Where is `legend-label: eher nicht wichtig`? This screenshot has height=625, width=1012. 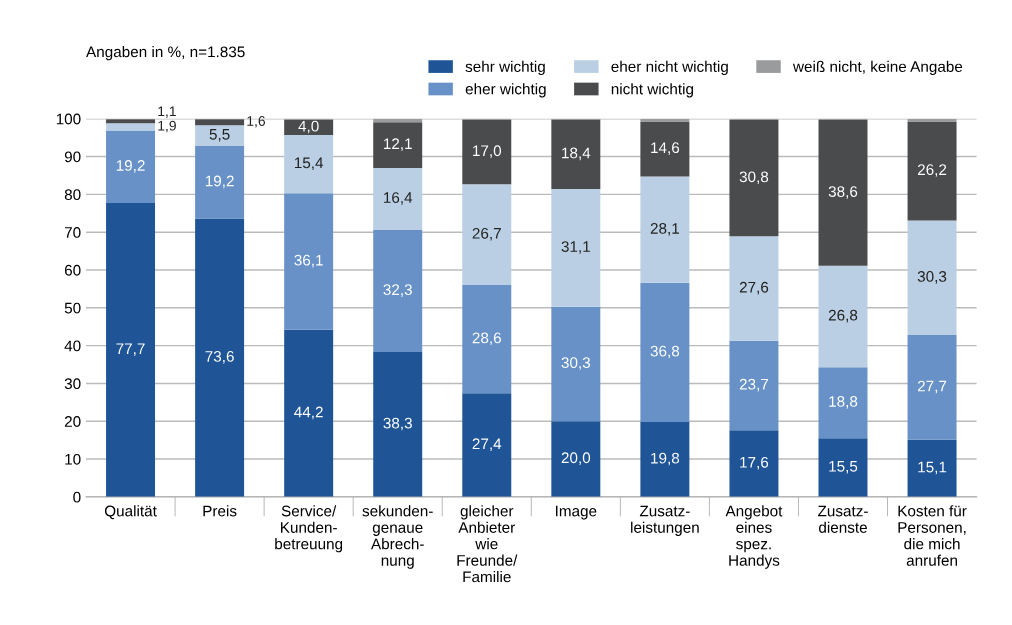 legend-label: eher nicht wichtig is located at coordinates (669, 68).